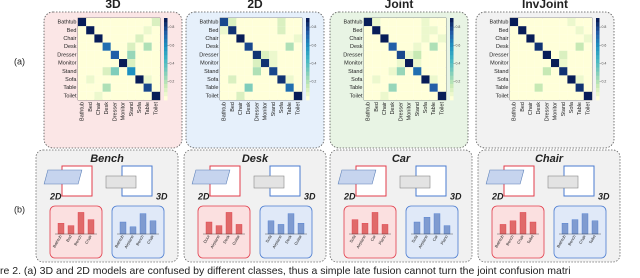 The image size is (640, 278). What do you see at coordinates (426, 107) in the screenshot?
I see `col-label: Sofa` at bounding box center [426, 107].